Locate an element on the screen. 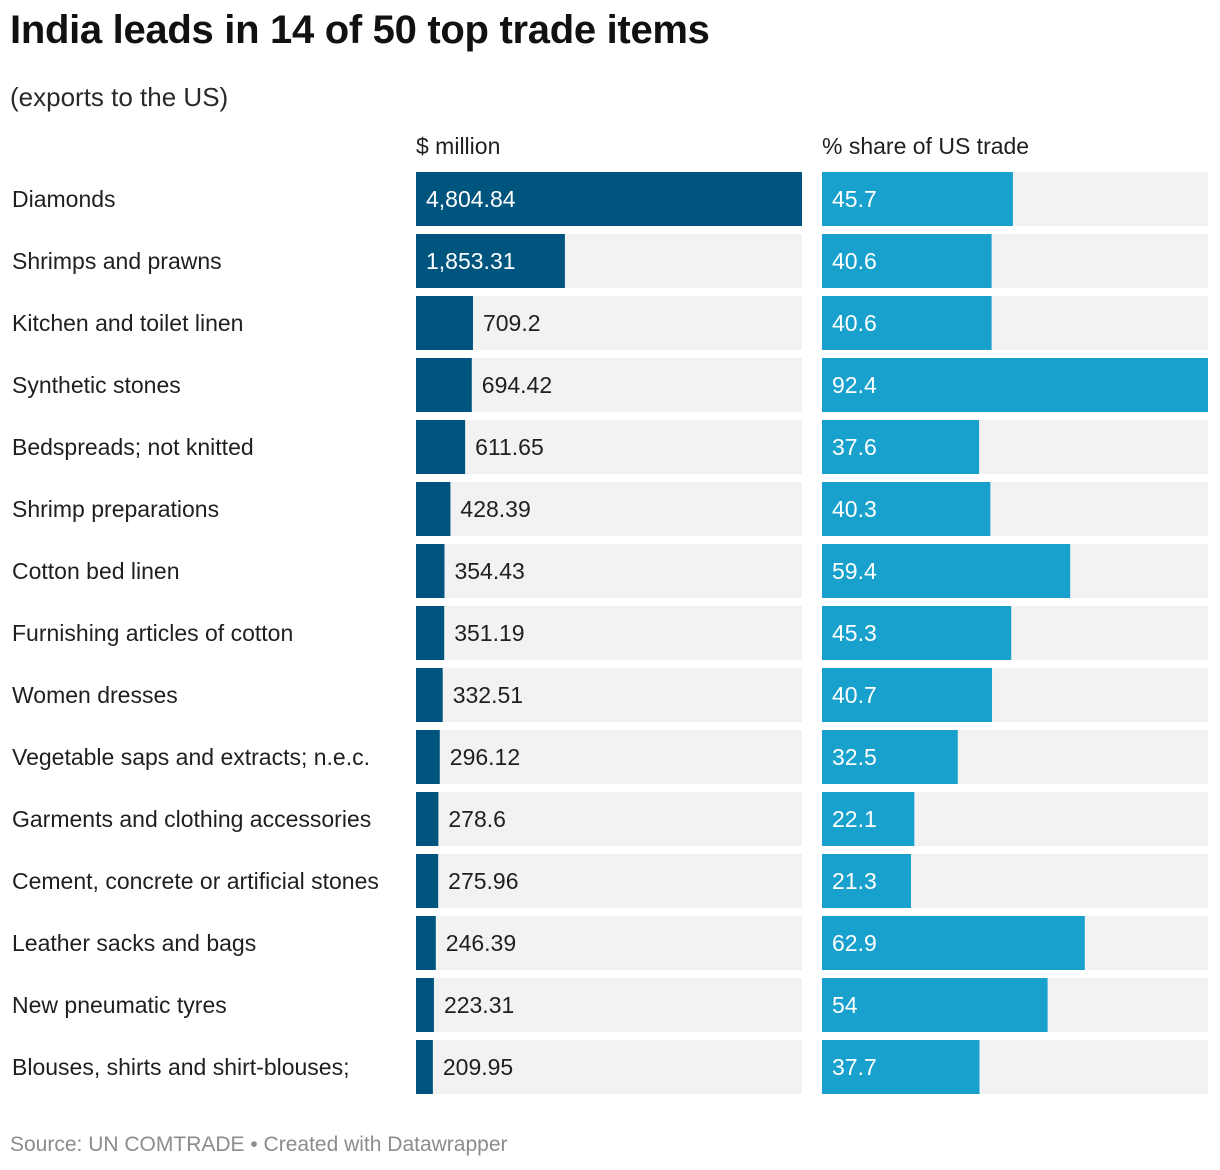 This screenshot has height=1170, width=1220. value-label-share: 37.6 is located at coordinates (854, 447).